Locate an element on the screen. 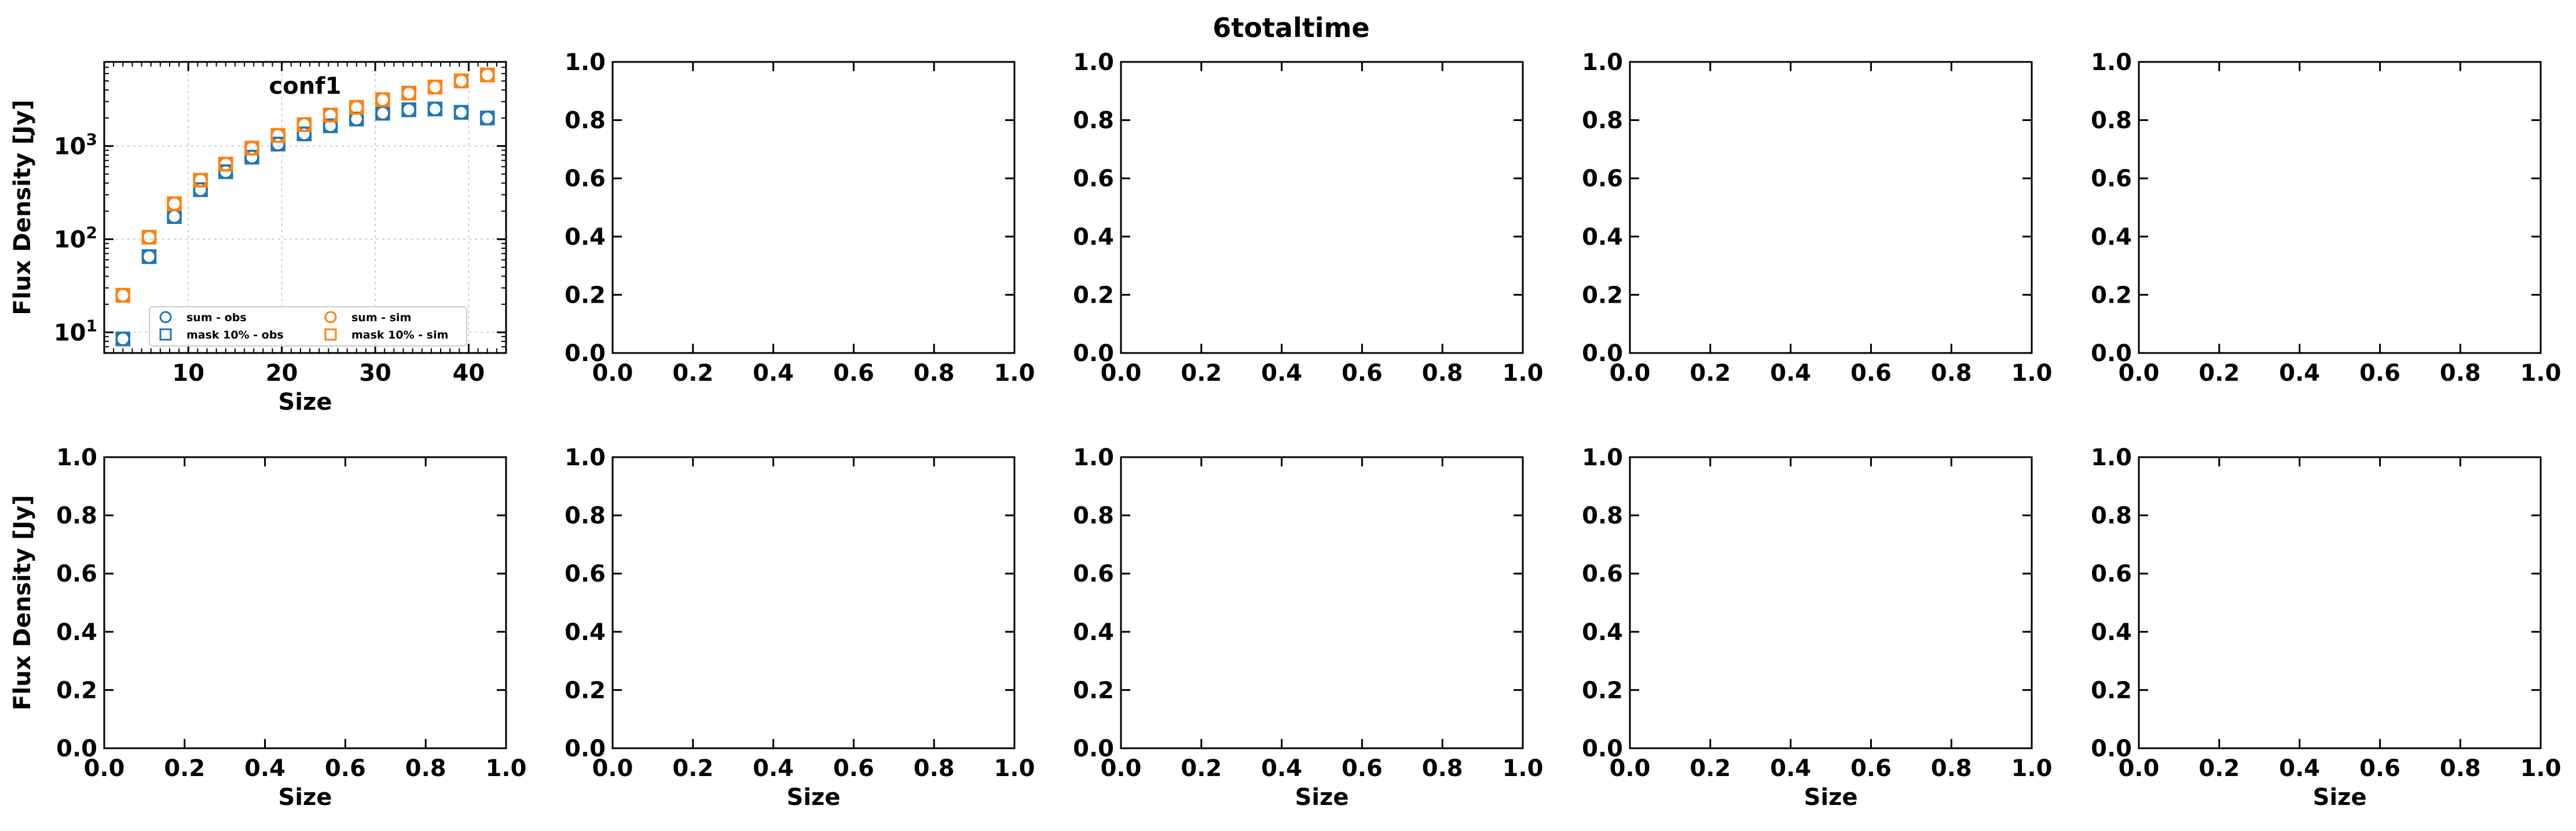 Image resolution: width=2576 pixels, height=831 pixels. y-tick-label: 103 is located at coordinates (75, 145).